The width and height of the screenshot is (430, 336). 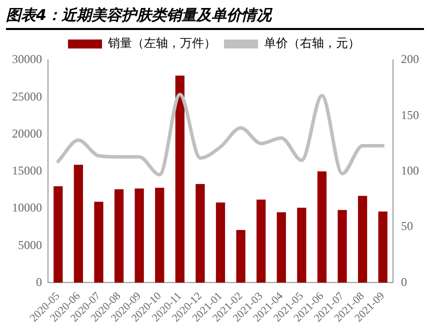 I want to click on legend-label: 单价（右轴，元）, so click(x=312, y=43).